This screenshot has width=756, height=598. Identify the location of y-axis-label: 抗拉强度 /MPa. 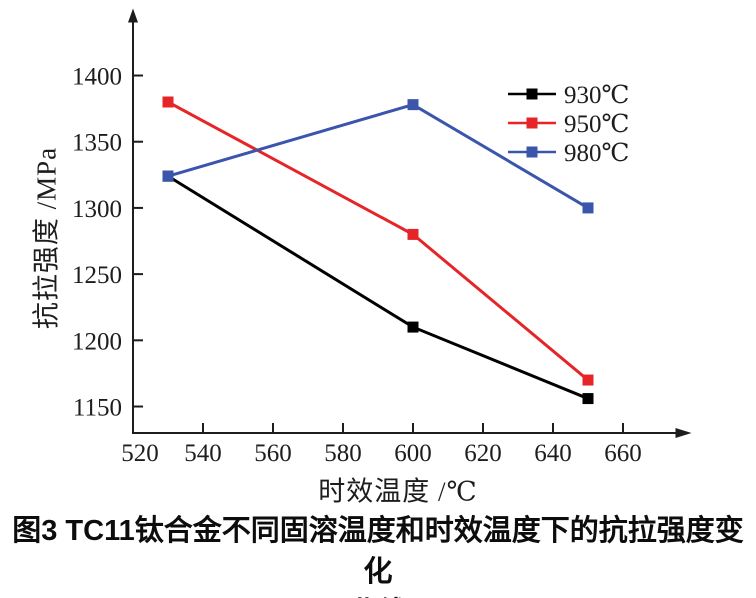
(46, 238).